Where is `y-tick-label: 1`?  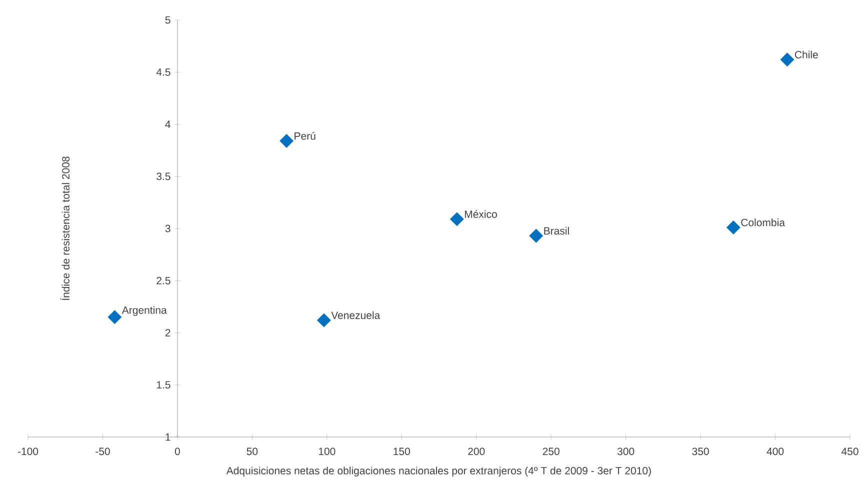
y-tick-label: 1 is located at coordinates (168, 437).